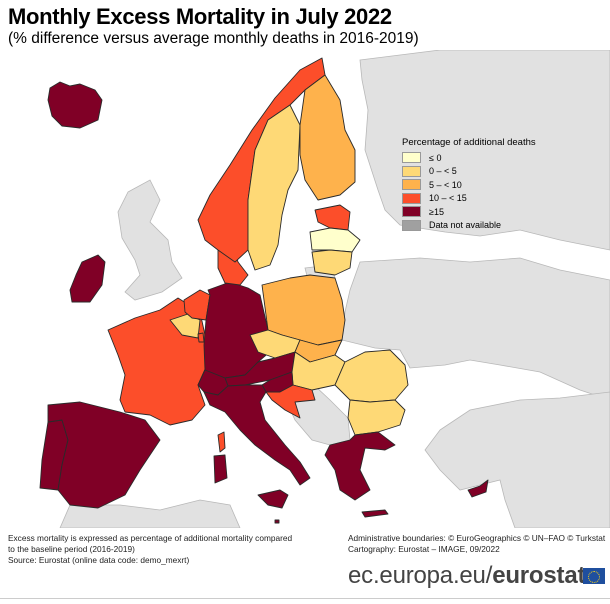 This screenshot has height=604, width=610. I want to click on country-italy, so click(257, 435).